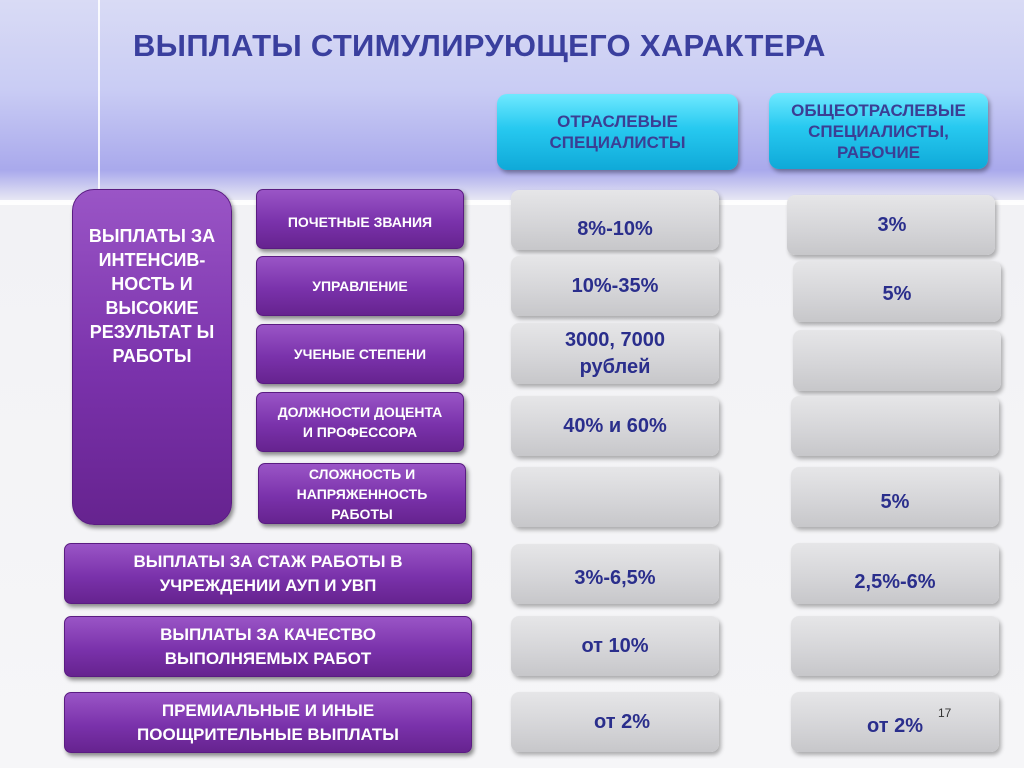 Image resolution: width=1024 pixels, height=768 pixels. Describe the element at coordinates (362, 493) in the screenshot. I see `row-label-complexity: СЛОЖНОСТЬ И НАПРЯЖЕННОСТЬ РАБОТЫ` at that location.